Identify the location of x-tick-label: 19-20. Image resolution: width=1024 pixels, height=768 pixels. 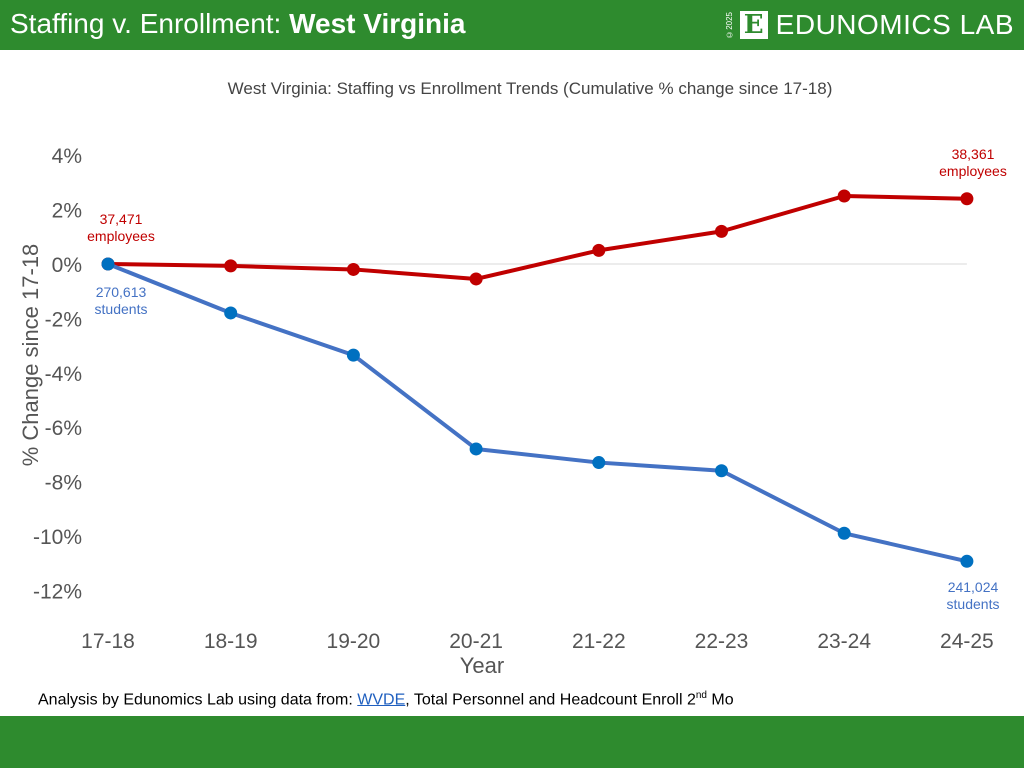
(354, 641).